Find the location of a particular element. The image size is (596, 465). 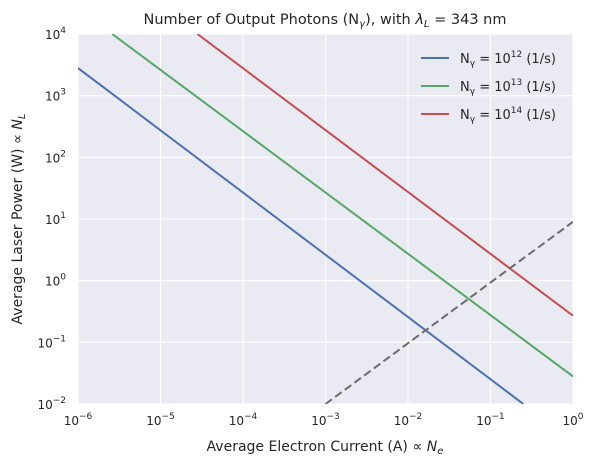

legend-entry: Nγ = 1013 (1/s) is located at coordinates (508, 87).